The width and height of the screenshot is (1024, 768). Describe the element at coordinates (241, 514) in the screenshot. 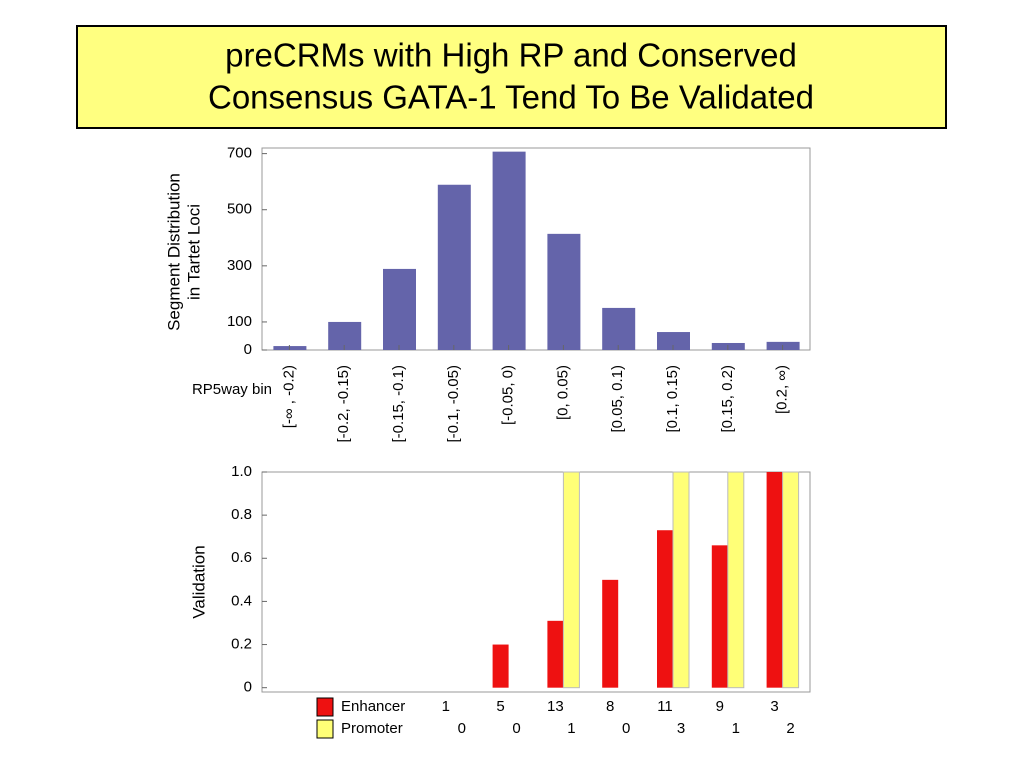

I see `y-tick-label: 0.8` at that location.